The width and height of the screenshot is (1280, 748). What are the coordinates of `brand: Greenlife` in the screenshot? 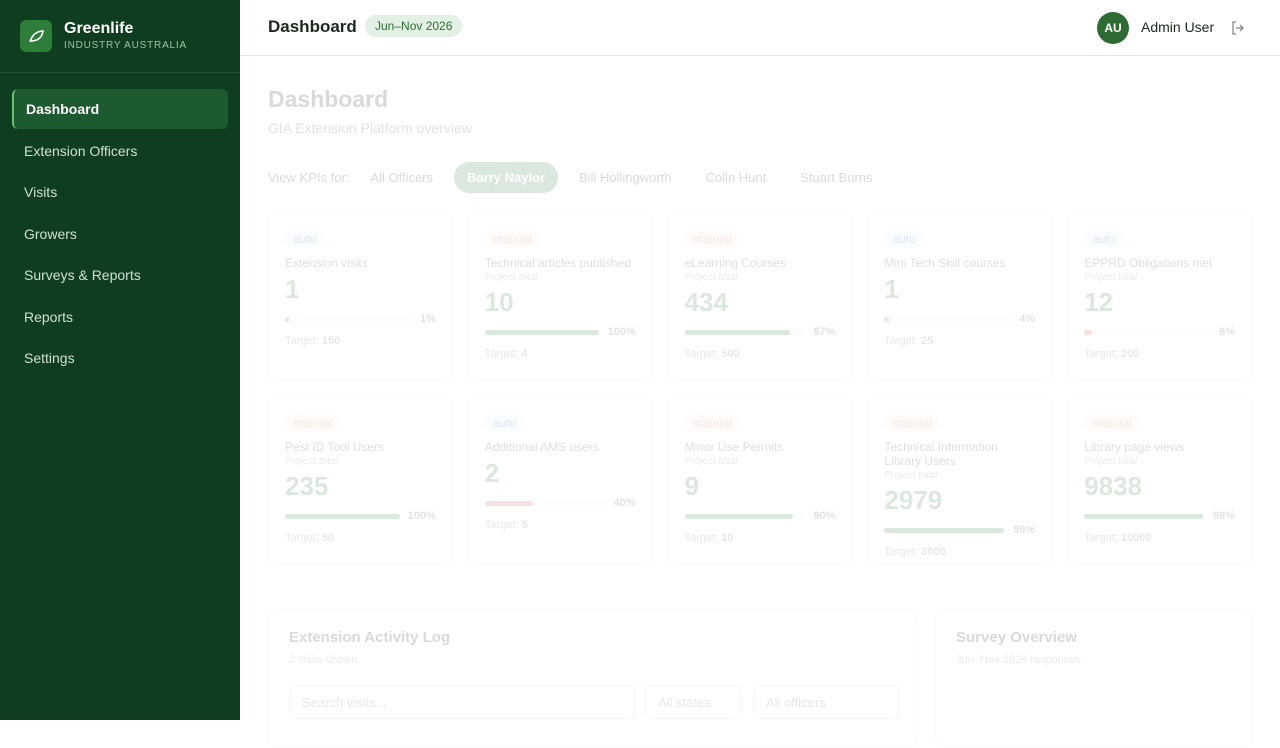 It's located at (99, 28).